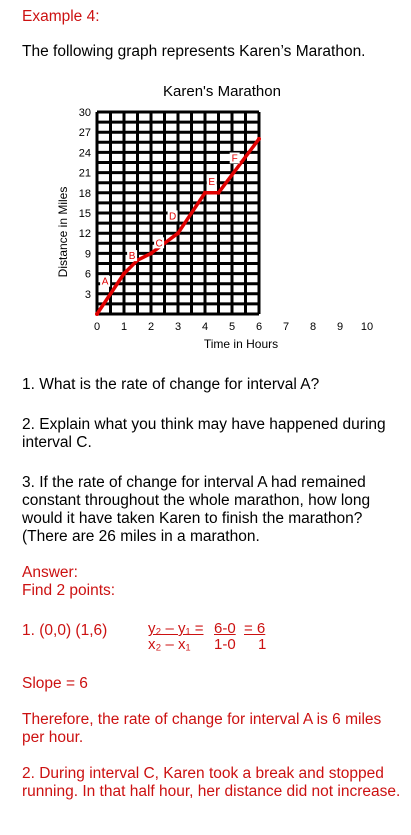 This screenshot has width=411, height=835. I want to click on x-tick-label: 5, so click(232, 327).